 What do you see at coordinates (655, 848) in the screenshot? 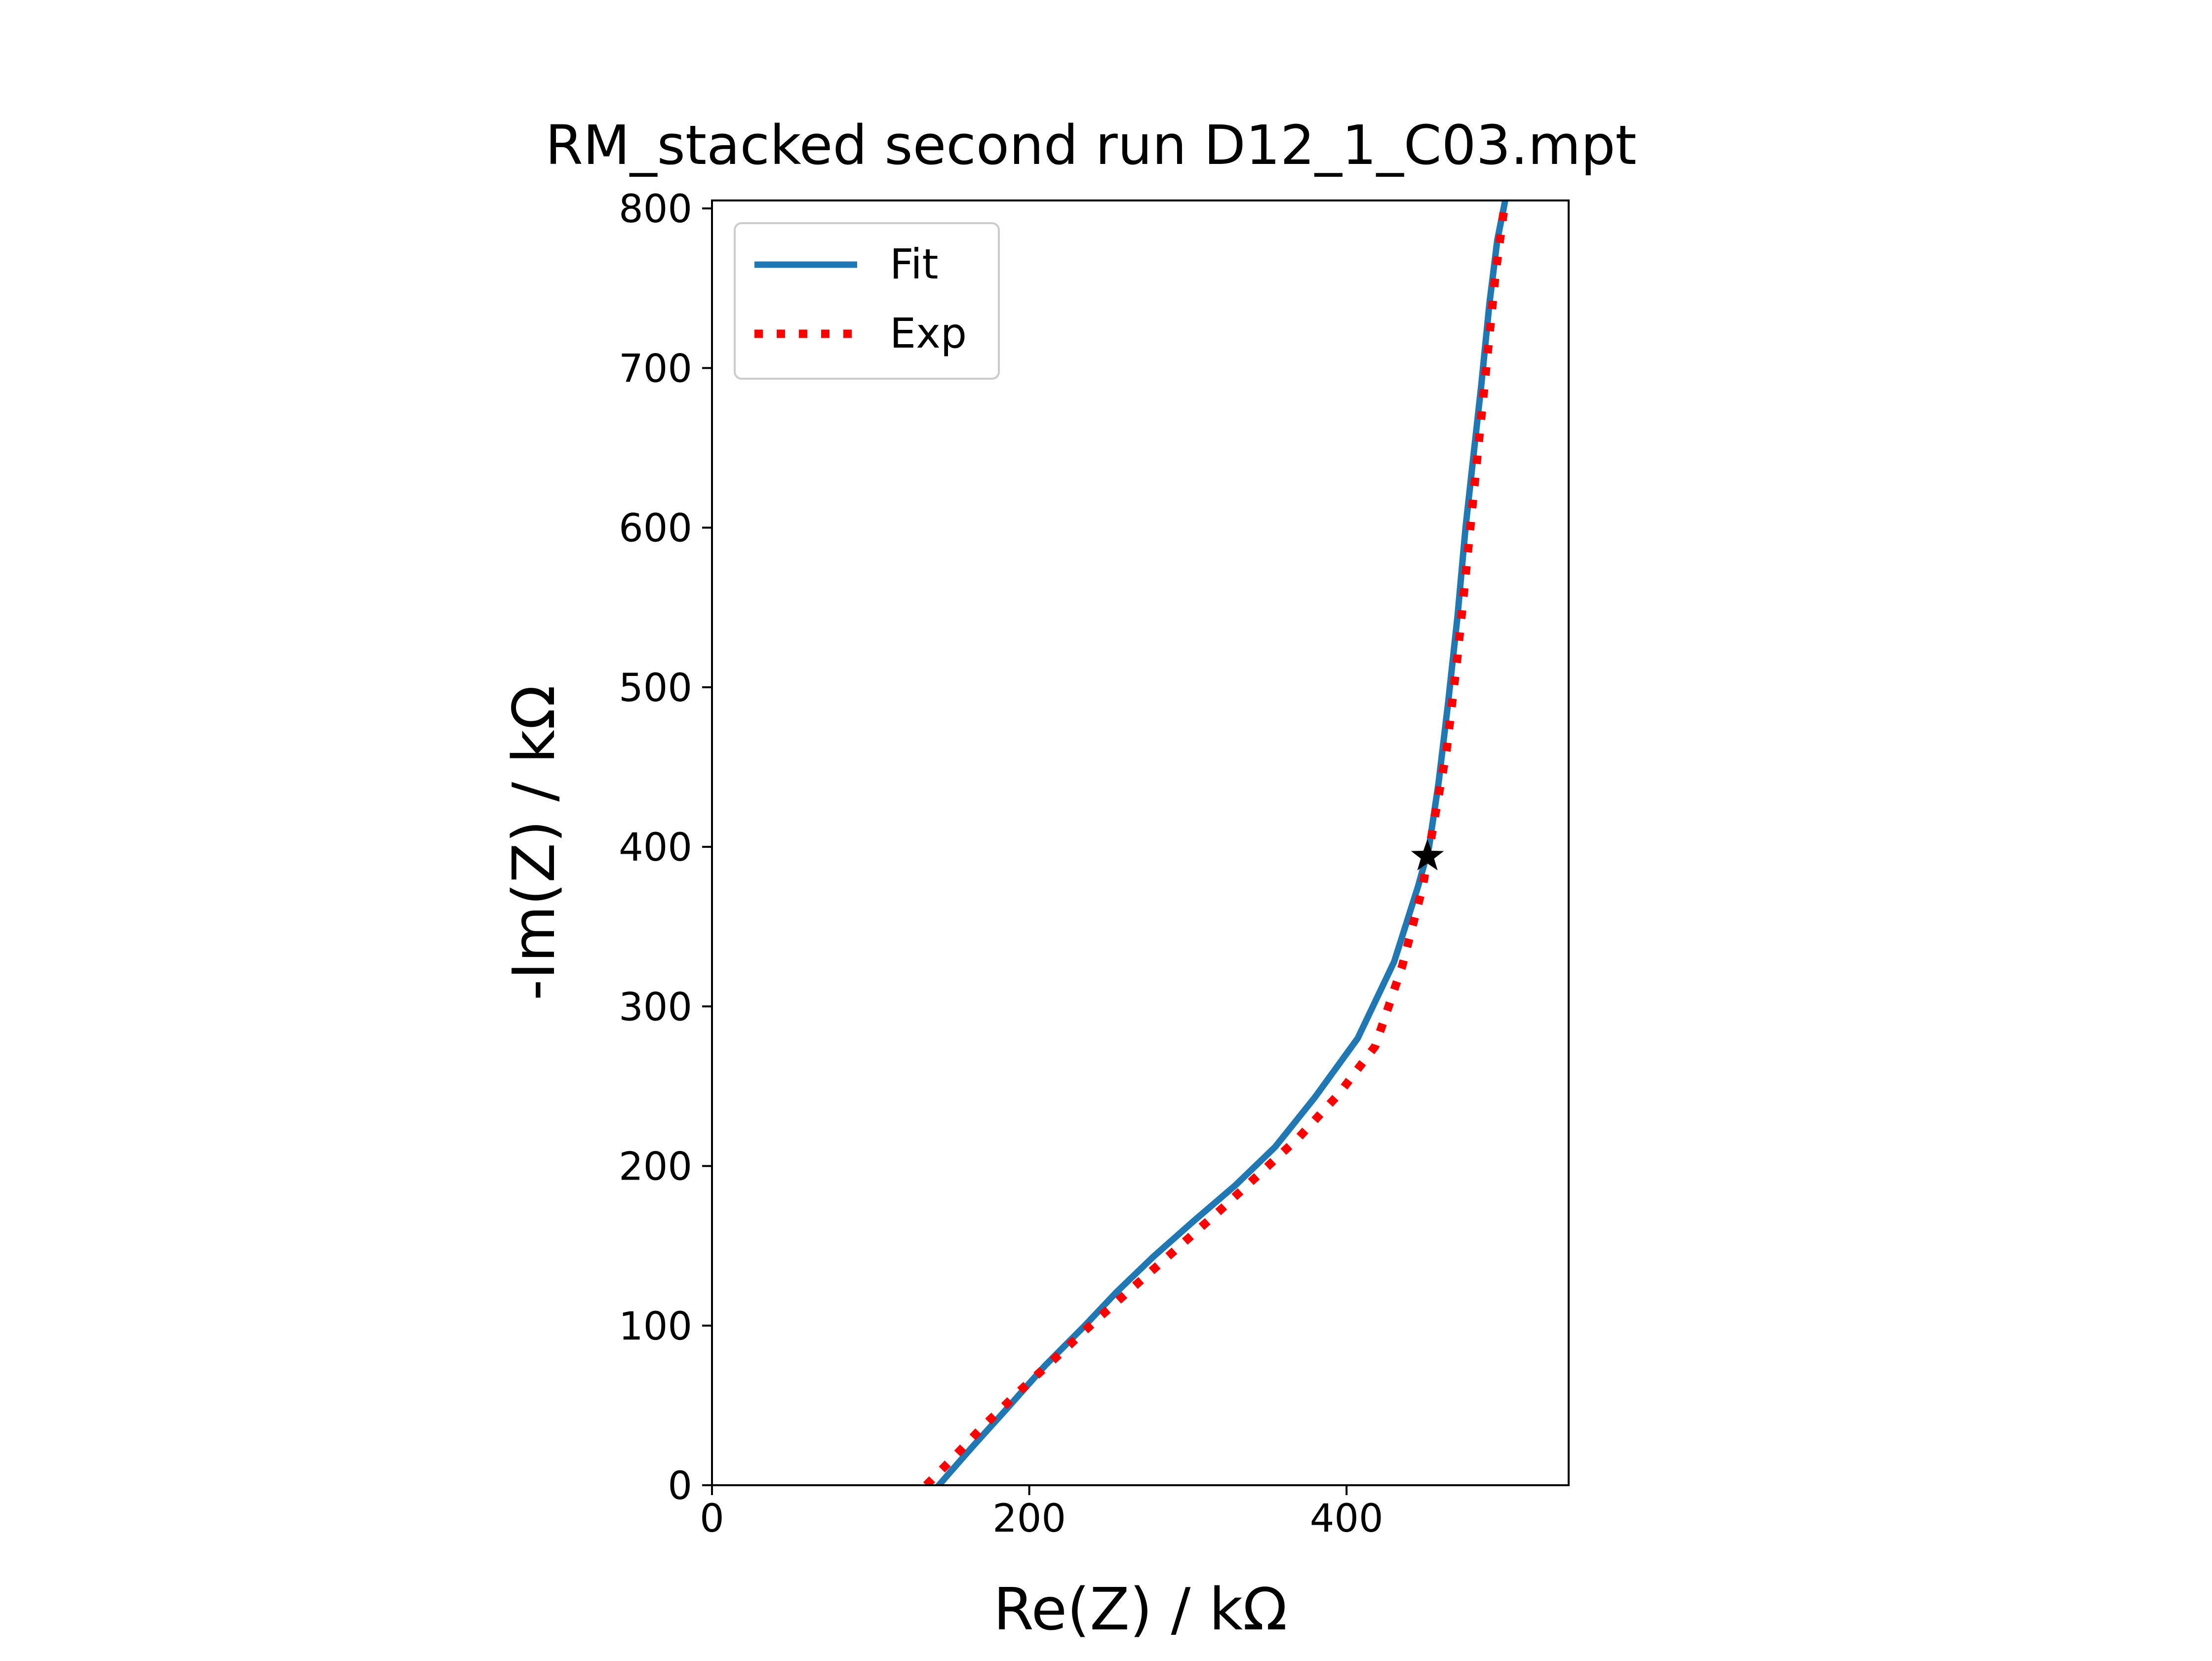
I see `y-tick-label: 400` at bounding box center [655, 848].